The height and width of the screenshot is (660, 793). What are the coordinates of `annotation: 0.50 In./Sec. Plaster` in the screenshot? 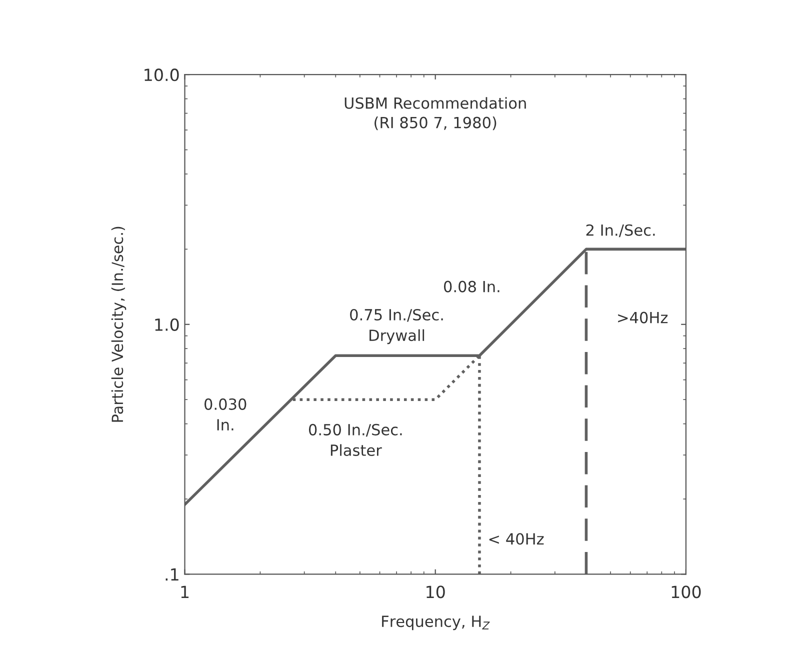 It's located at (355, 440).